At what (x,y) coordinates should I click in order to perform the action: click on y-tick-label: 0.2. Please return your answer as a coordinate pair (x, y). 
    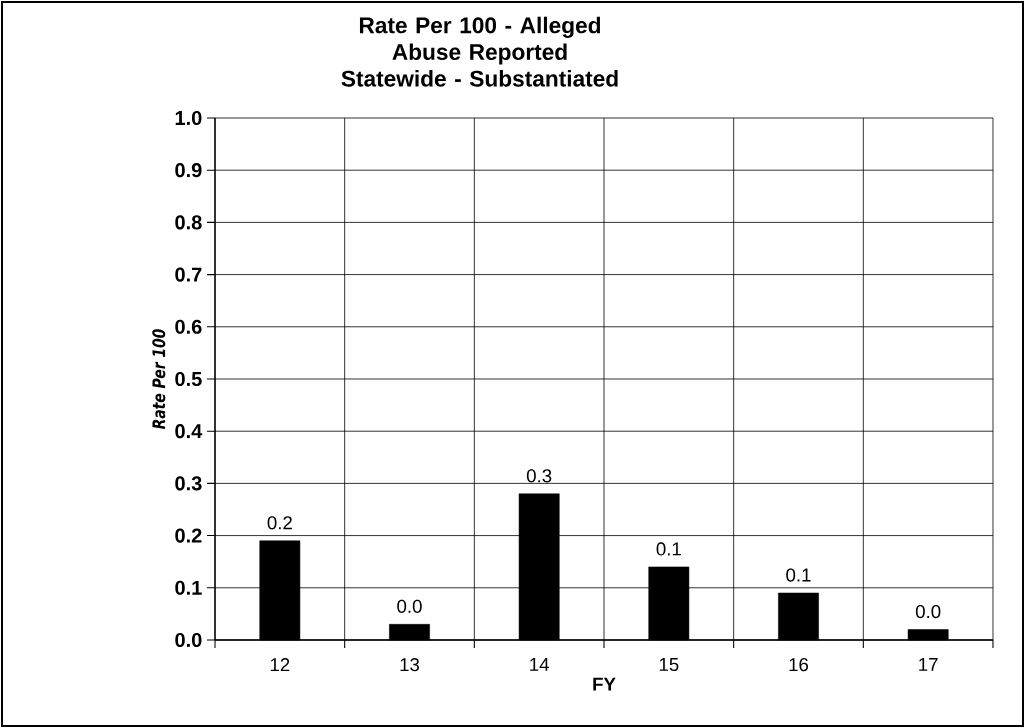
    Looking at the image, I should click on (188, 535).